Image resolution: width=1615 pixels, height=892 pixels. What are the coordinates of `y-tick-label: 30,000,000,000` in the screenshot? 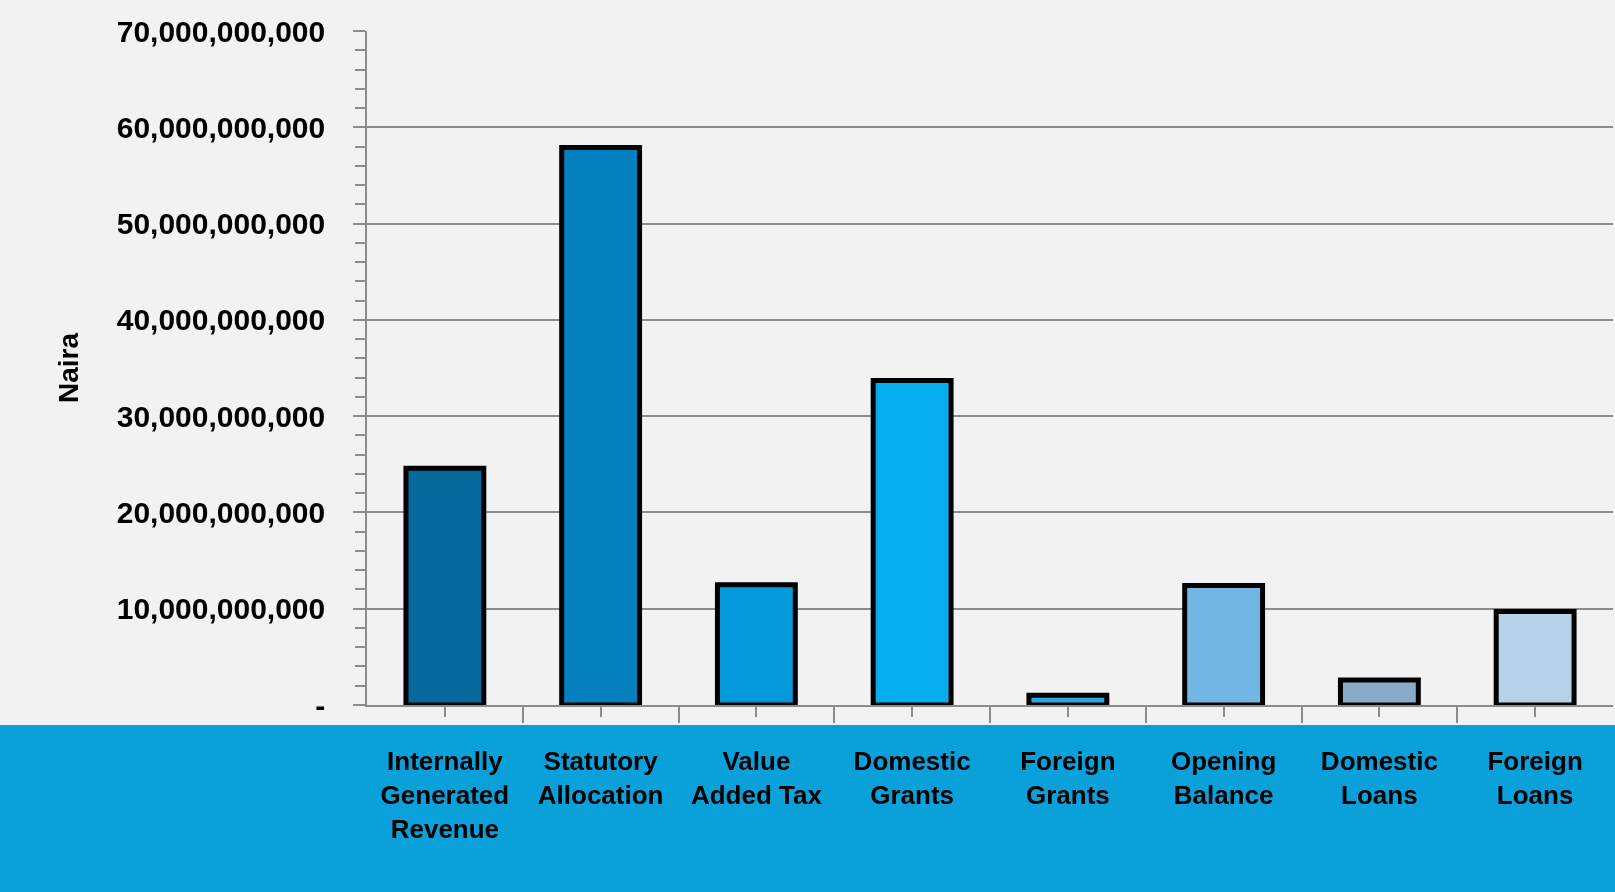 It's located at (221, 416).